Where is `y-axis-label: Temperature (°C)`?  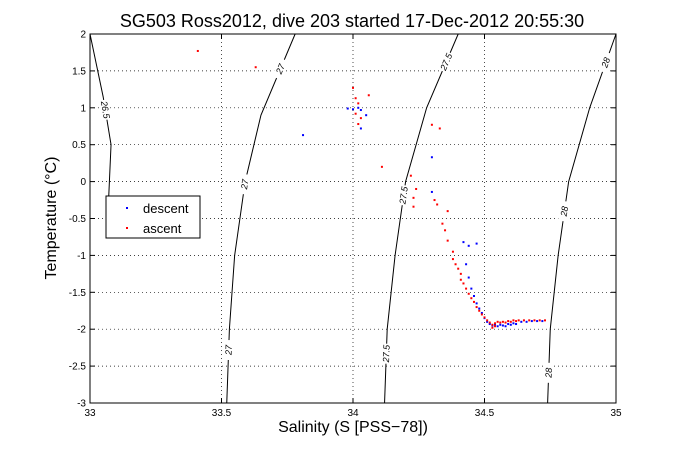 y-axis-label: Temperature (°C) is located at coordinates (51, 218).